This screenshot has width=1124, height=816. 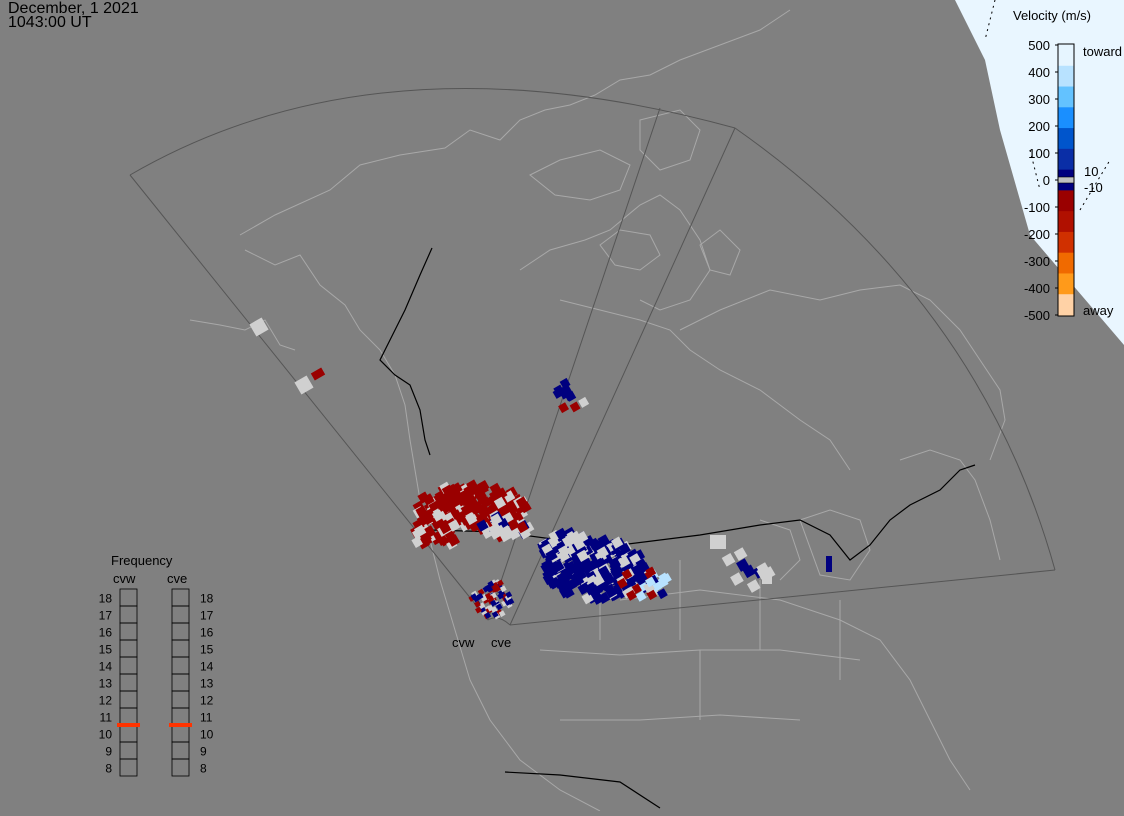 What do you see at coordinates (206, 718) in the screenshot?
I see `frequency-level-label: 11` at bounding box center [206, 718].